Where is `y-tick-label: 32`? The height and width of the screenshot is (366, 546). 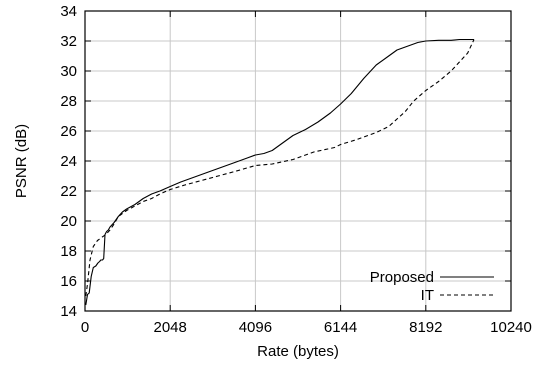
y-tick-label: 32 is located at coordinates (68, 41).